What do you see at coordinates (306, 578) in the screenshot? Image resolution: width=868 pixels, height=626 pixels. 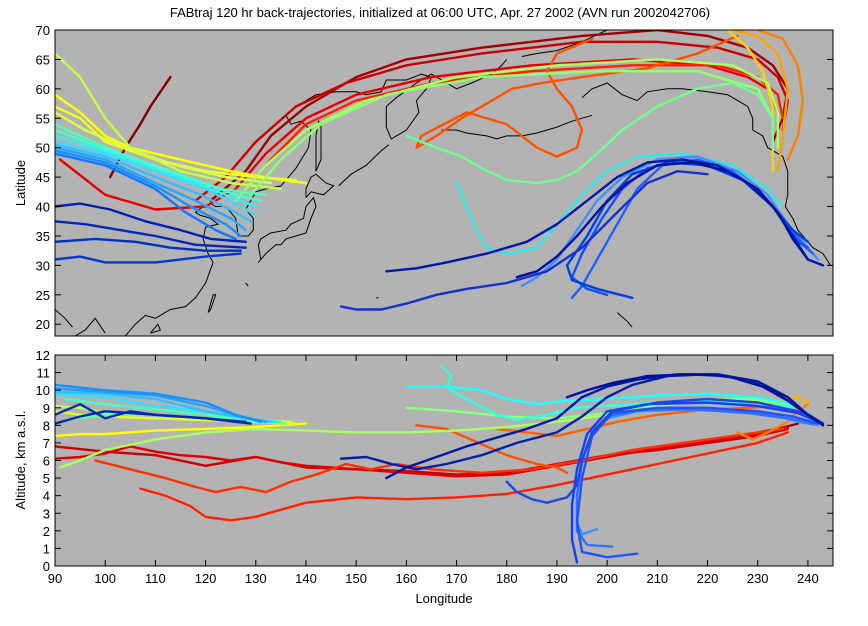 I see `altitude-x-tick-label: 140` at bounding box center [306, 578].